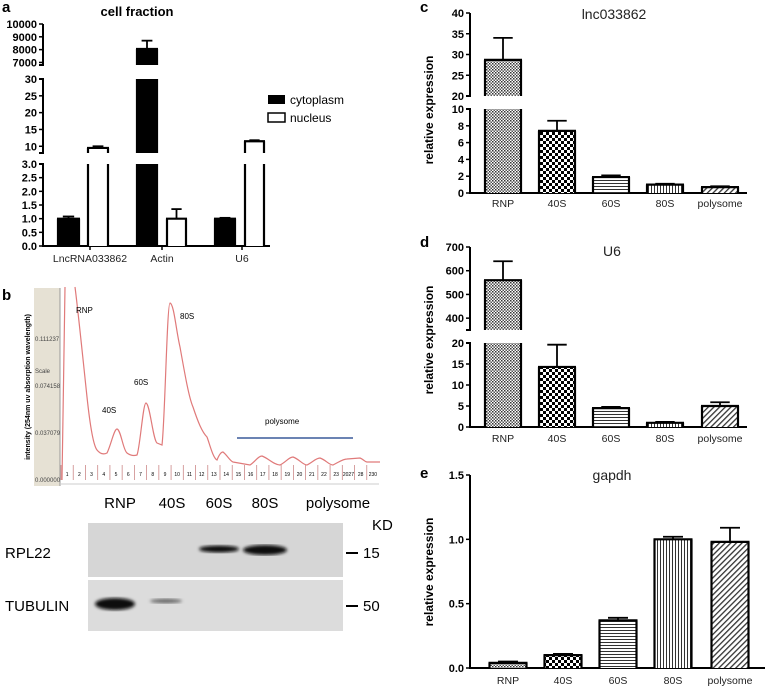  I want to click on y-tick-label: 8, so click(461, 127).